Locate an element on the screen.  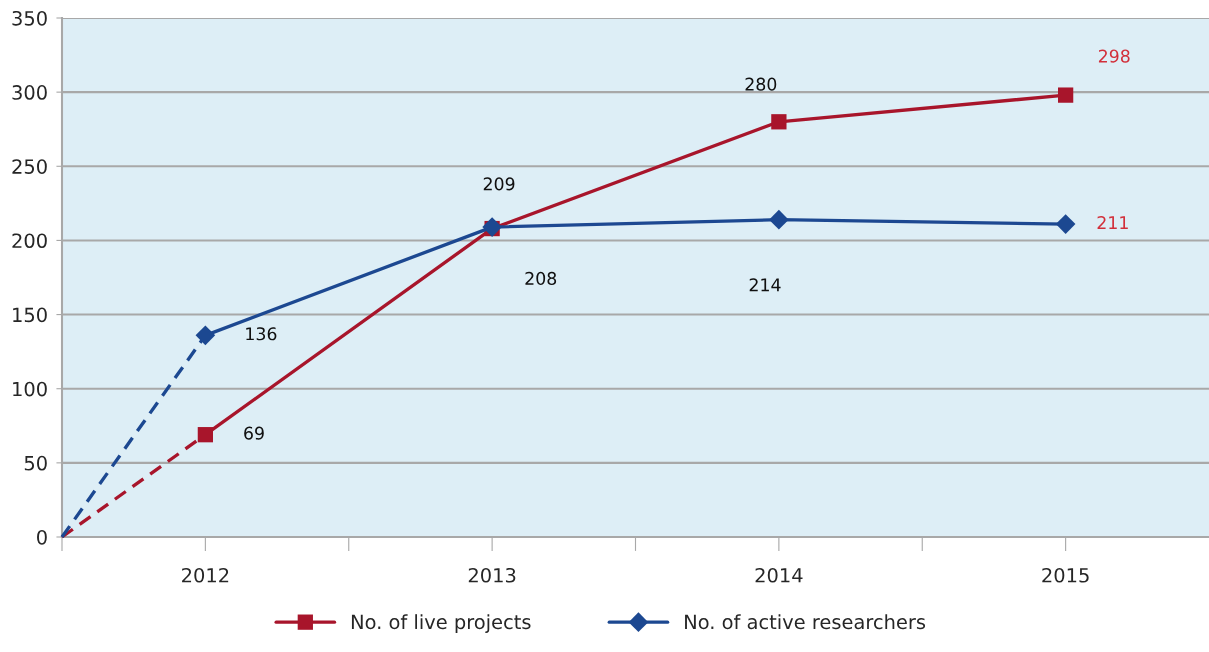
data-label: 69 is located at coordinates (254, 433).